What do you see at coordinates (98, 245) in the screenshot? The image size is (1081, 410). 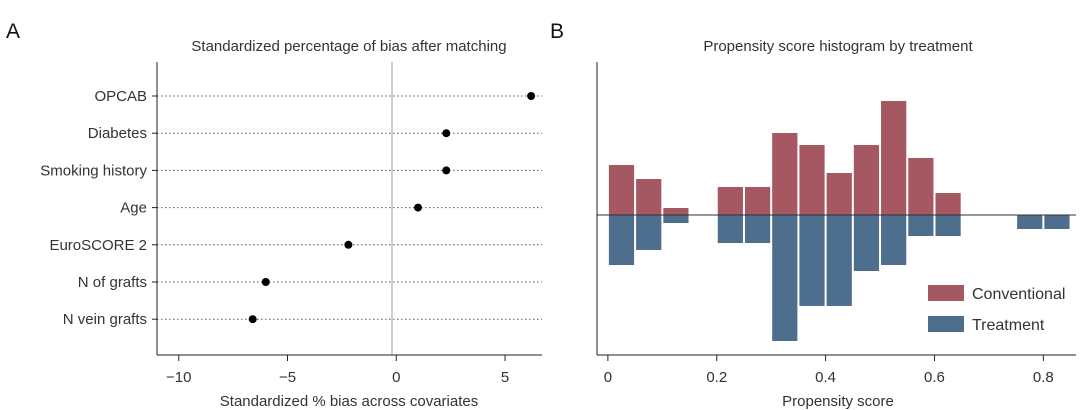 I see `category-label: EuroSCORE 2` at bounding box center [98, 245].